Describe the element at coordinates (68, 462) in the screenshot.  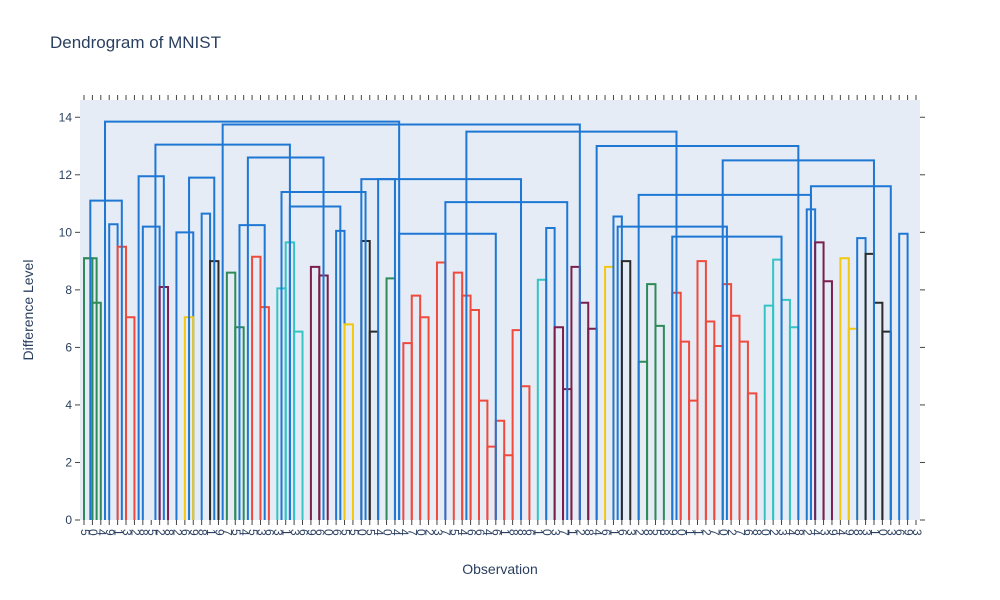
I see `y-tick-label: 2` at that location.